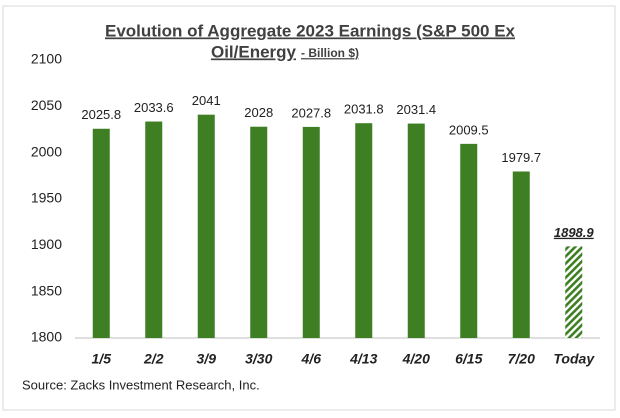  Describe the element at coordinates (206, 100) in the screenshot. I see `value-label: 2041` at that location.